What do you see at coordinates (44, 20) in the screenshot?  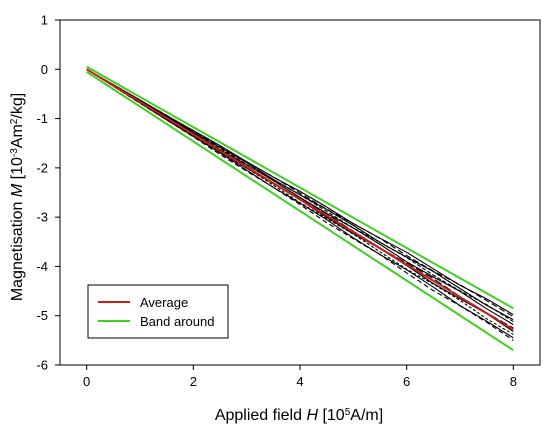 I see `y-tick-label: 1` at bounding box center [44, 20].